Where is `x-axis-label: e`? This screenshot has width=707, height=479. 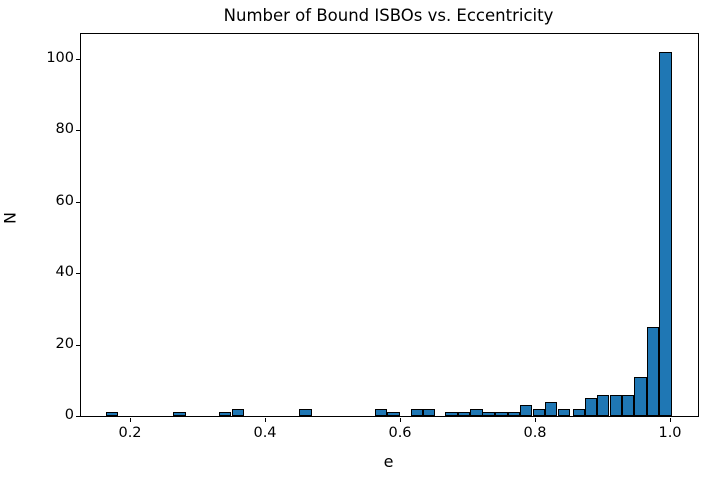
x-axis-label: e is located at coordinates (388, 461).